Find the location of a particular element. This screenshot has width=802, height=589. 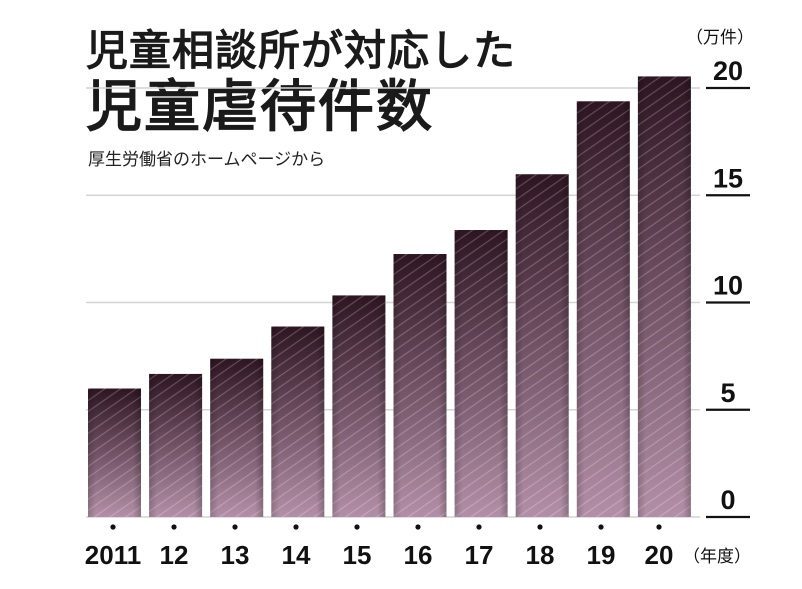

y-tick-label: 10 is located at coordinates (728, 286).